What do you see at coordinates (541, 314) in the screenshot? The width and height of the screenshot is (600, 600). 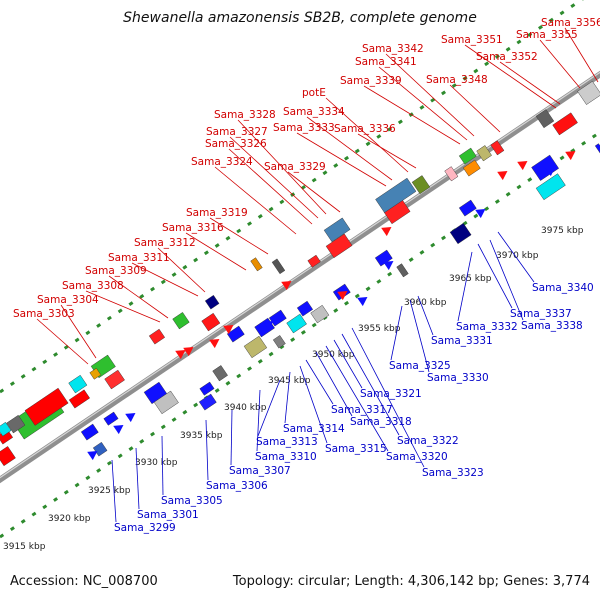 I see `bottom-label-sama_3337: Sama_3337` at bounding box center [541, 314].